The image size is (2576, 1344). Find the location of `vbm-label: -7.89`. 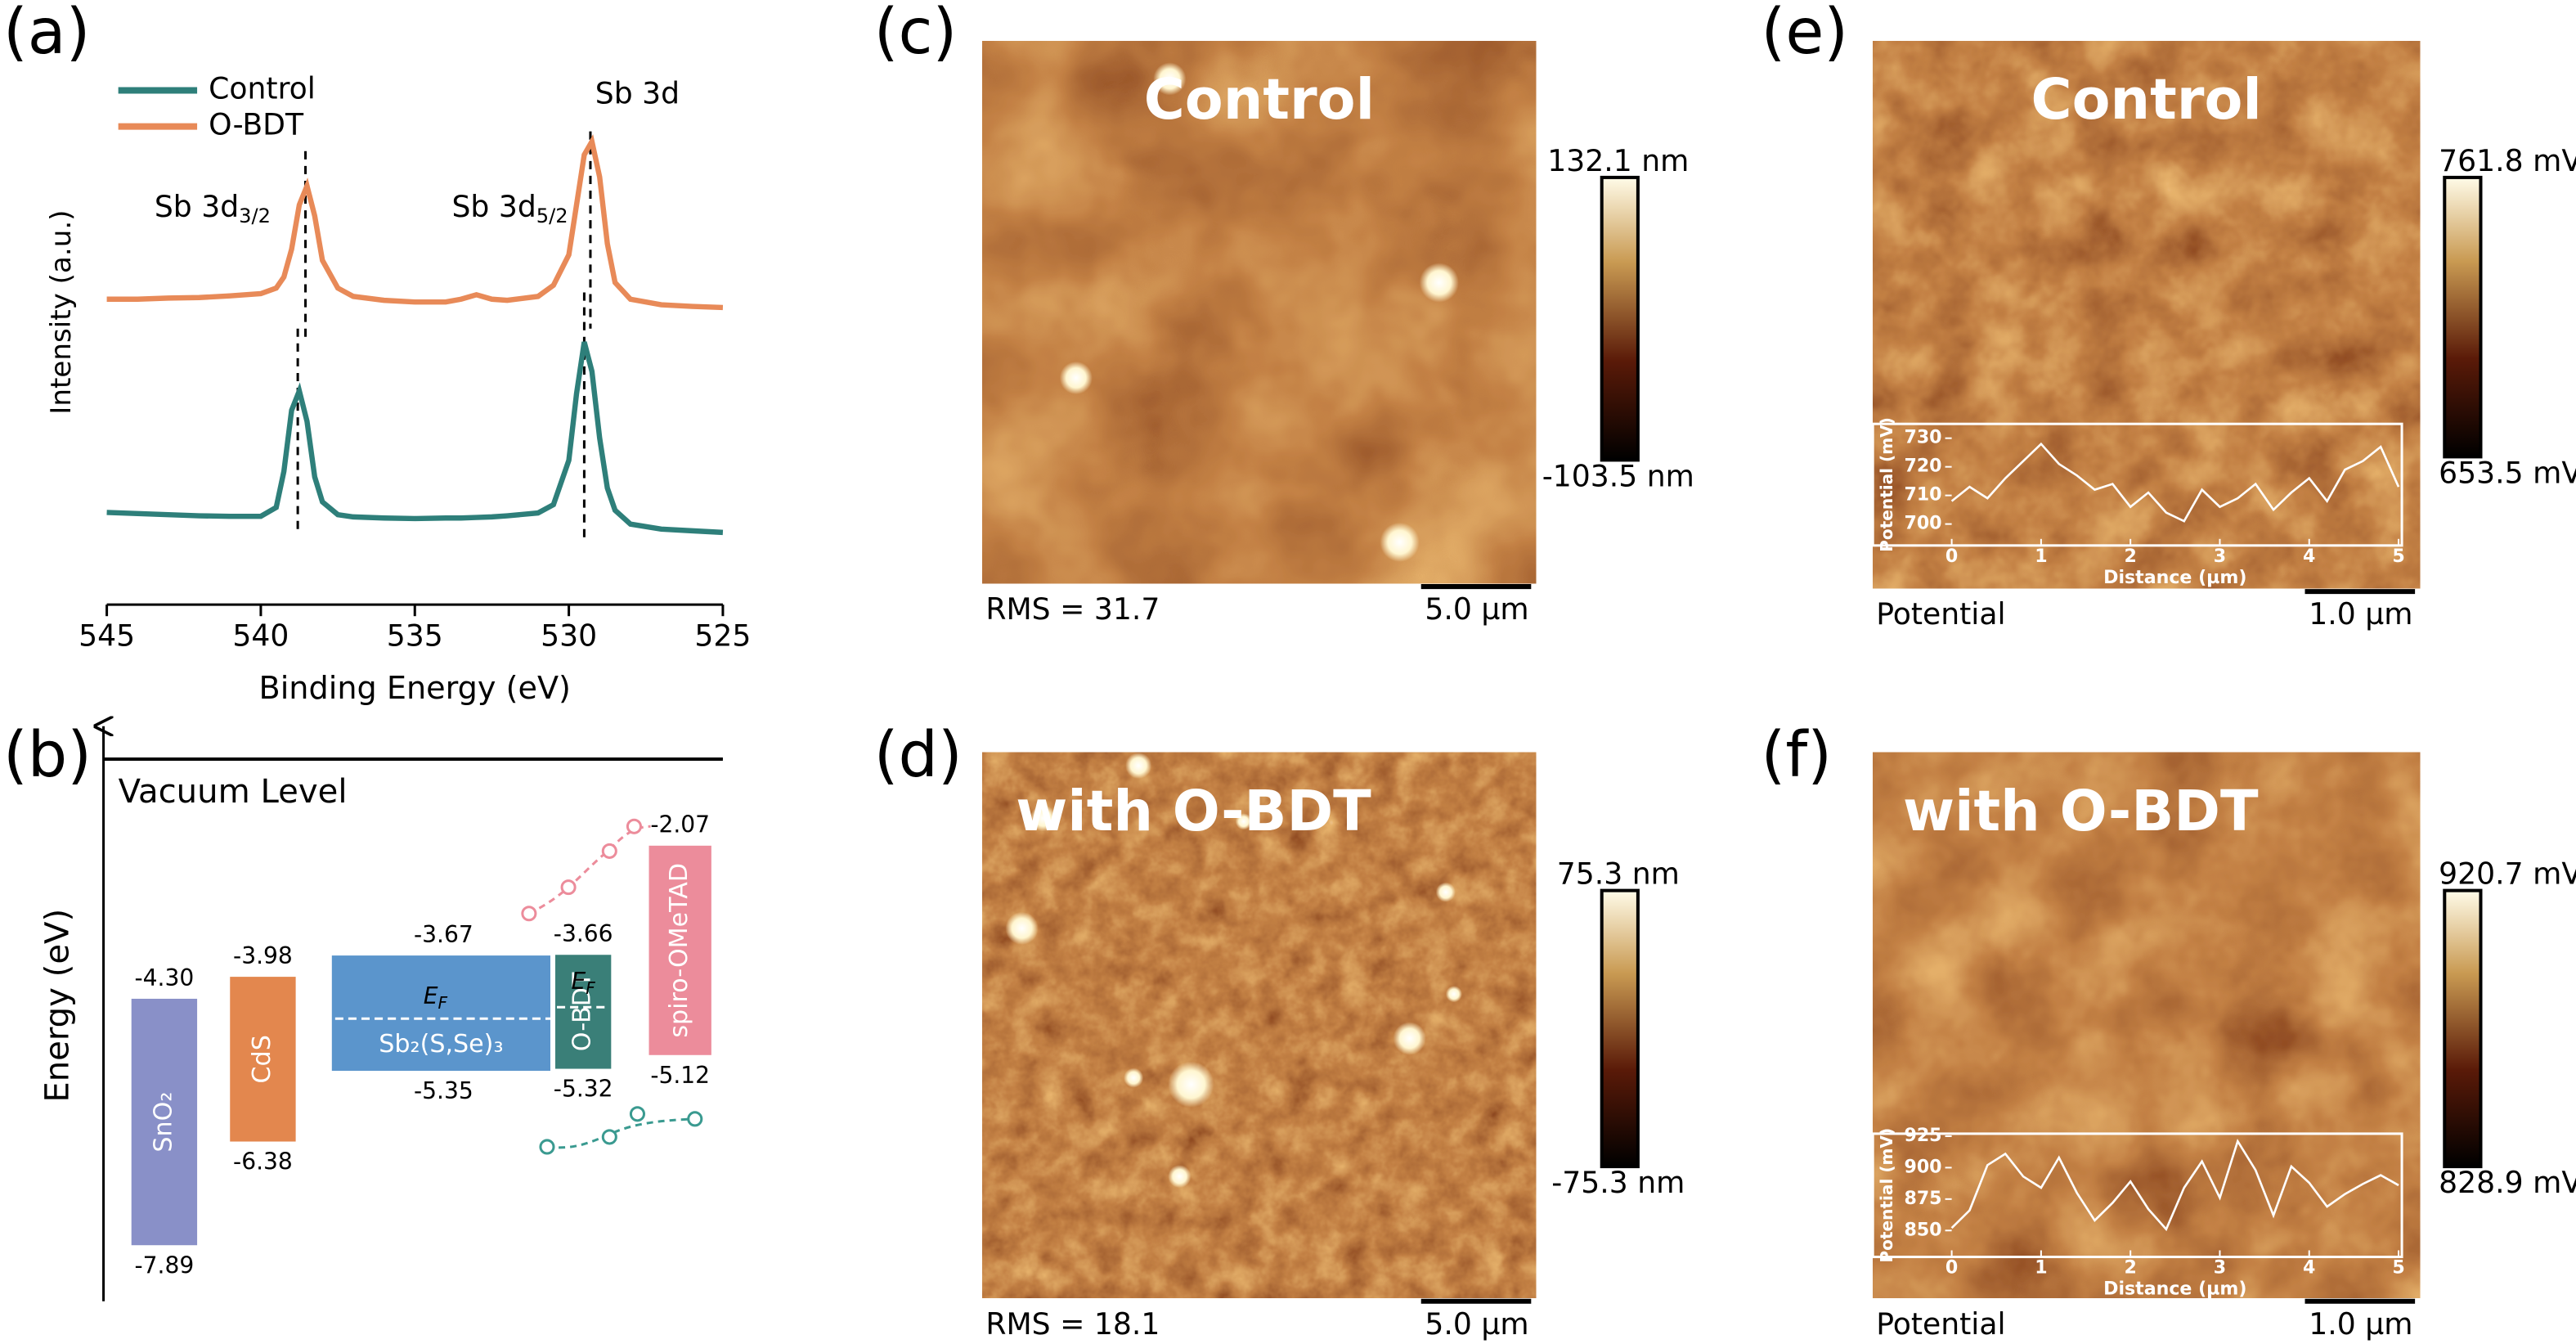

vbm-label: -7.89 is located at coordinates (165, 1265).